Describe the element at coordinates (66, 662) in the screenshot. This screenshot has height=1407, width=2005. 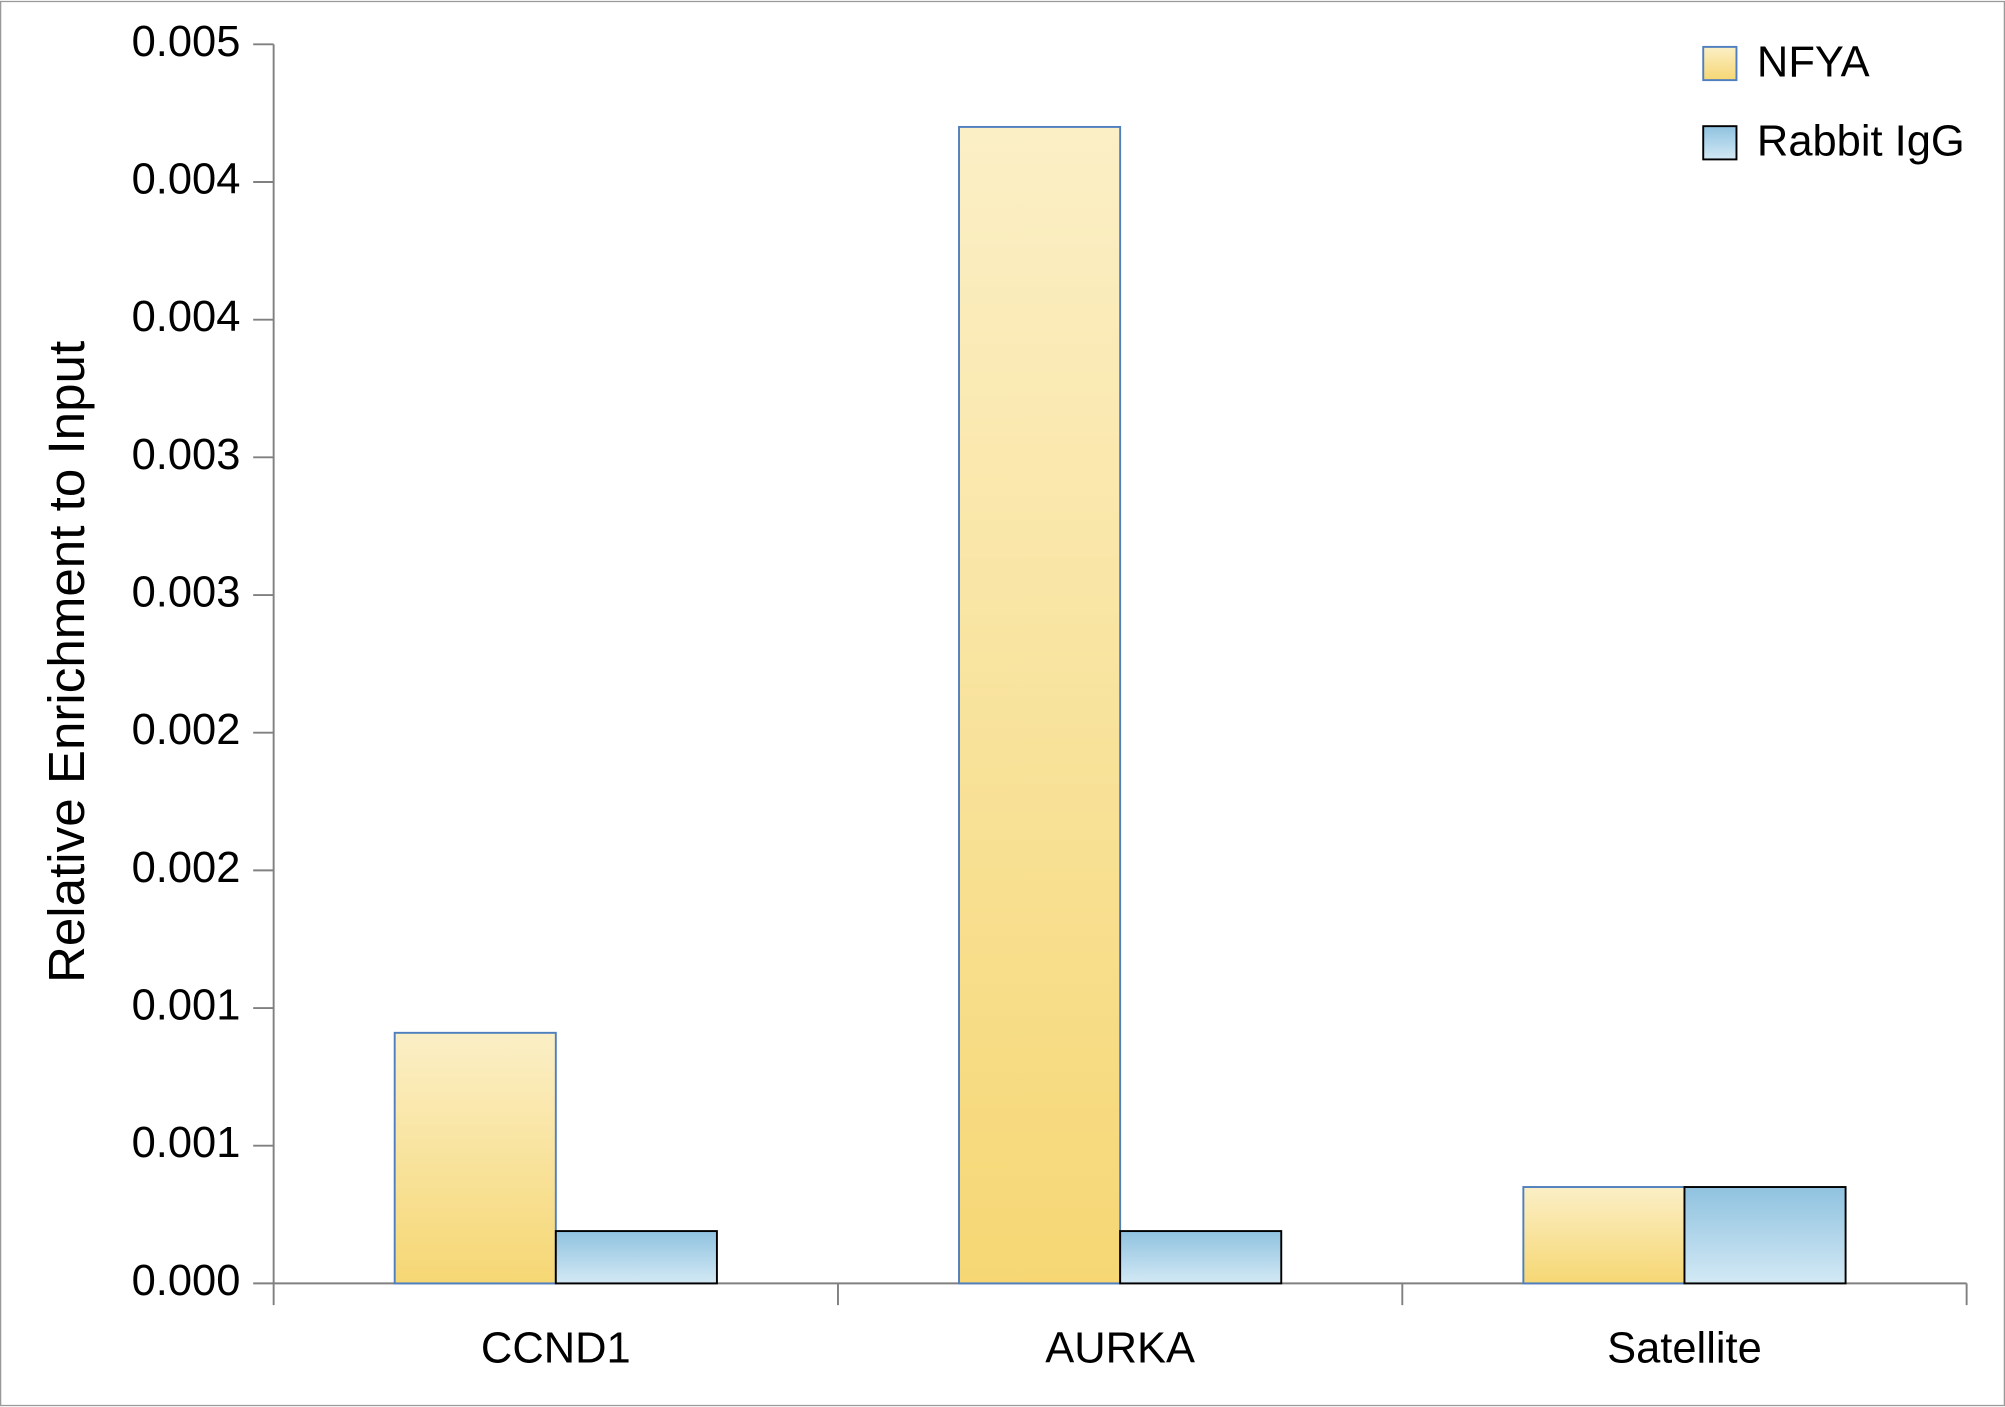
I see `y-axis-title: Relative Enrichment to Input` at that location.